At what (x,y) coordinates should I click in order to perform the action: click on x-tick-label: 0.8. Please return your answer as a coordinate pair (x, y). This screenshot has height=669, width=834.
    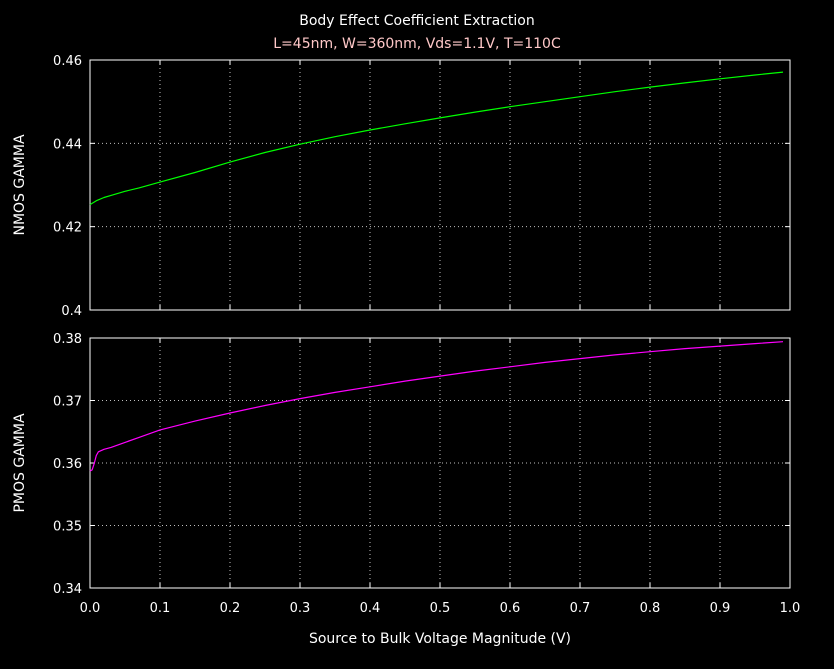
    Looking at the image, I should click on (650, 608).